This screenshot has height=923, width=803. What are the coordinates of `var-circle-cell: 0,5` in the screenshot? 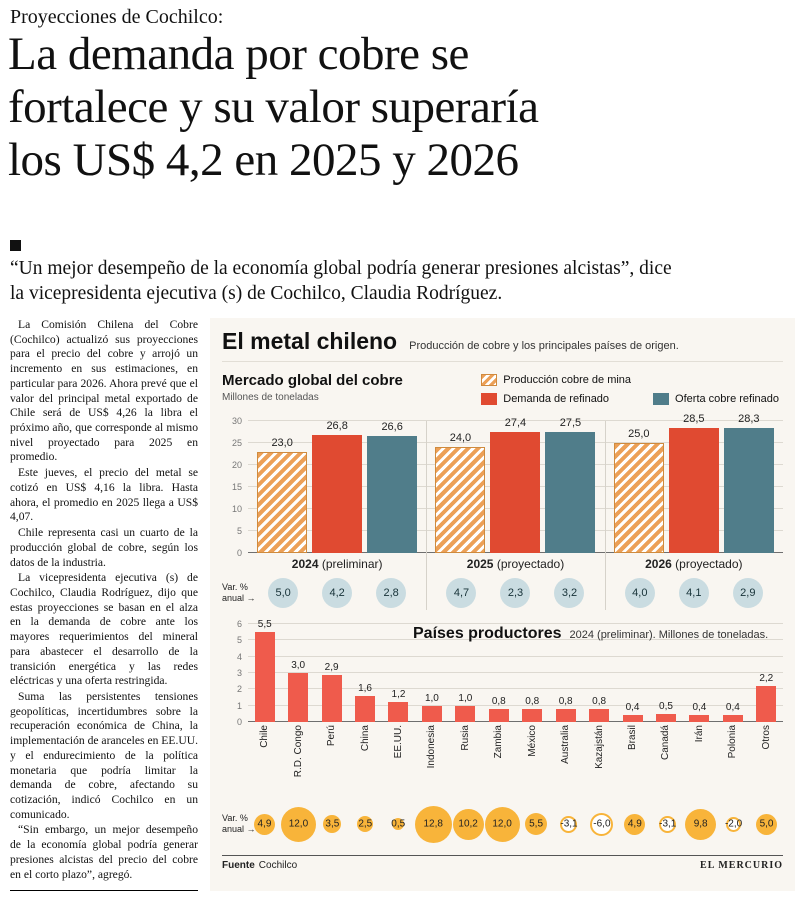 It's located at (398, 824).